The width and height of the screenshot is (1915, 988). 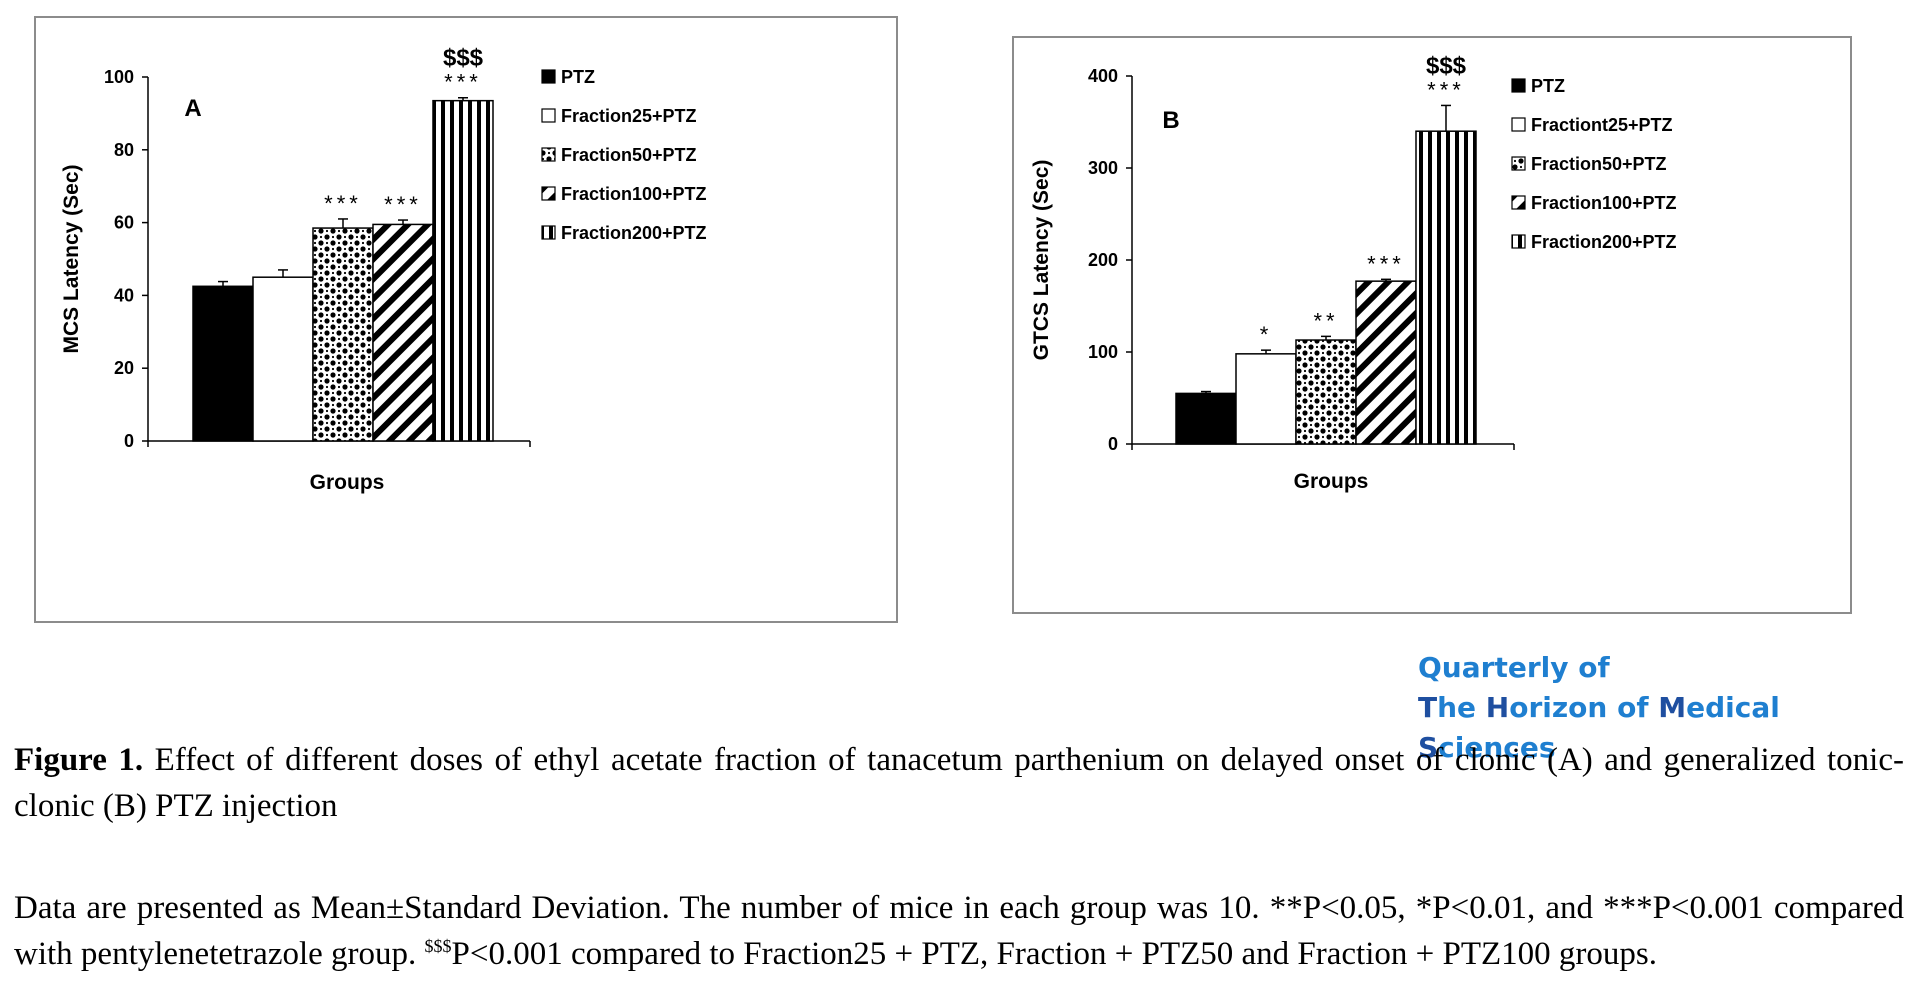 What do you see at coordinates (1672, 707) in the screenshot?
I see `brand-text-part: M` at bounding box center [1672, 707].